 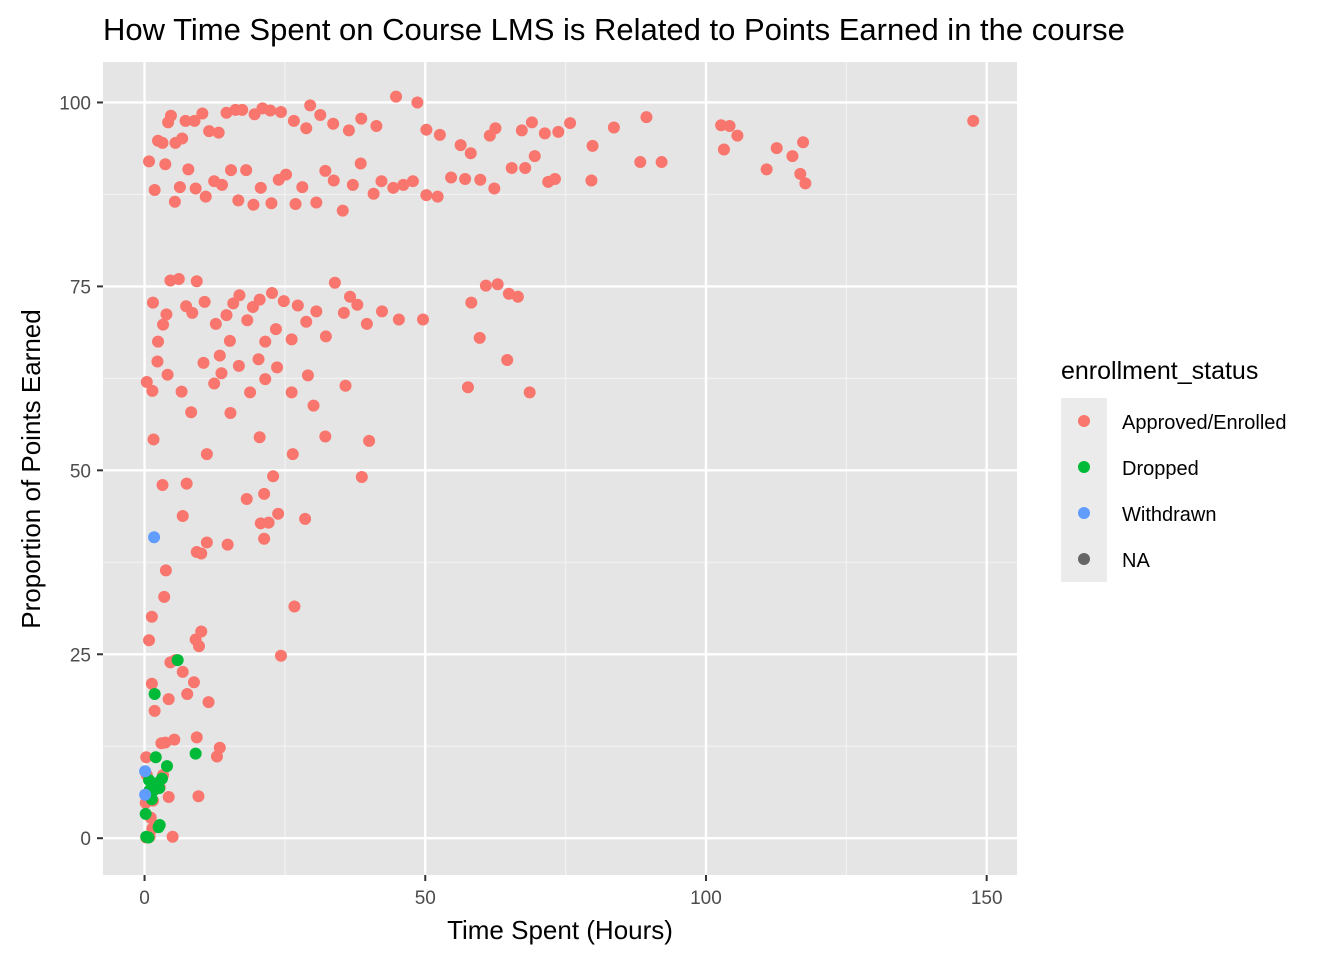 I want to click on x-tick-label: 150, so click(x=987, y=898).